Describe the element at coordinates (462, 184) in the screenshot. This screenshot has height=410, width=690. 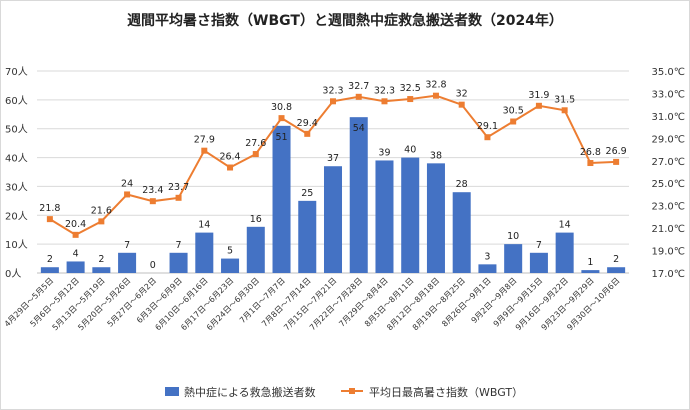
I see `bar-data-label: 28` at that location.